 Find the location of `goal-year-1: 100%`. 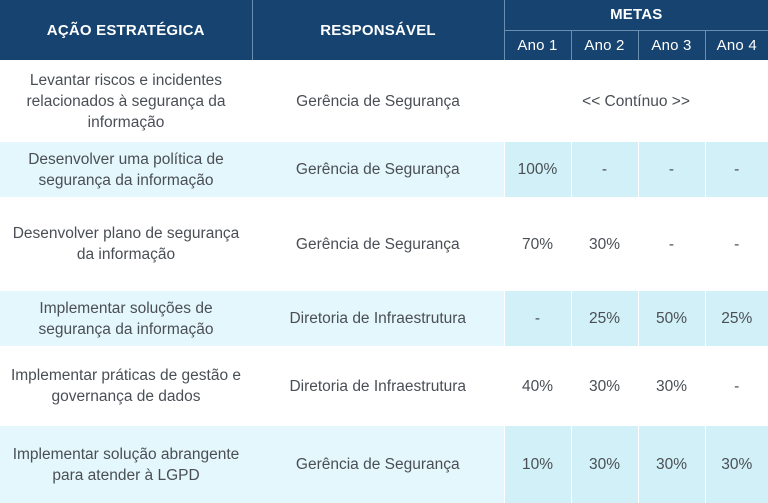

goal-year-1: 100% is located at coordinates (537, 169).